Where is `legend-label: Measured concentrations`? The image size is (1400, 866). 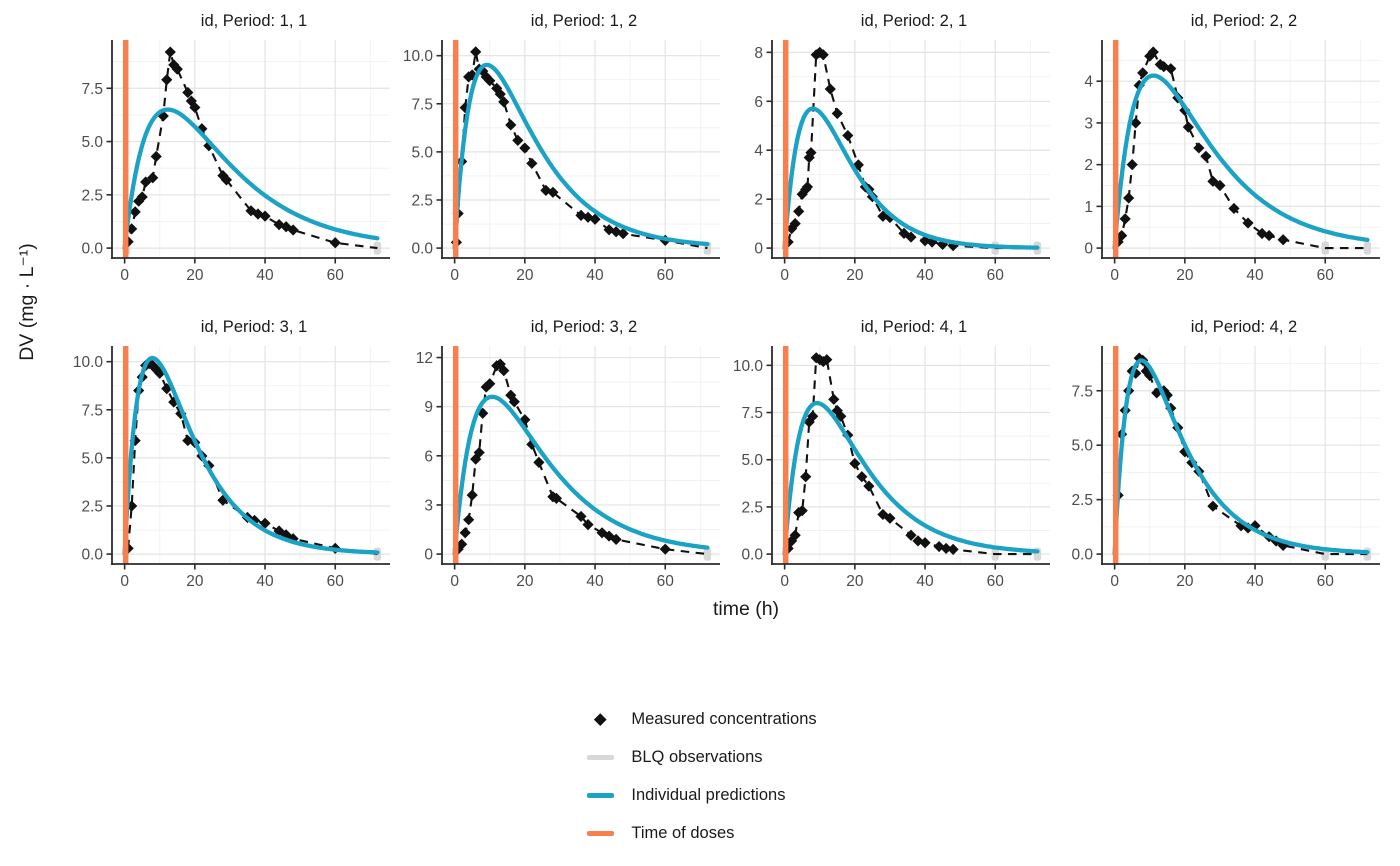 legend-label: Measured concentrations is located at coordinates (724, 718).